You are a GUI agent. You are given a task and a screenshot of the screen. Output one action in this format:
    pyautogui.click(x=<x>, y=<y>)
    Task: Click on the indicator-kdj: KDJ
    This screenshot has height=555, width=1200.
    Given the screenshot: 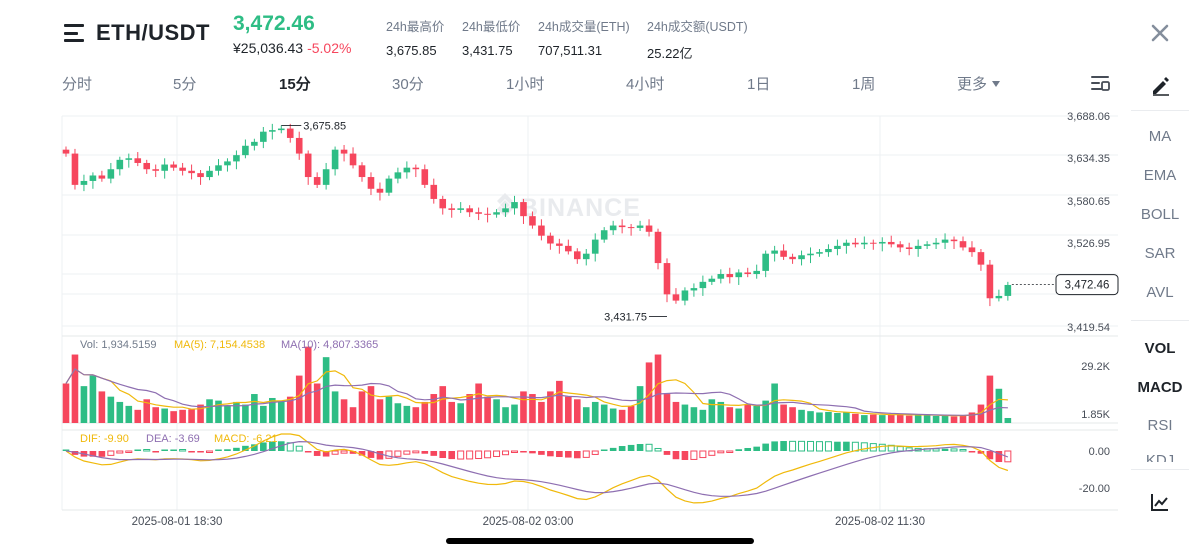 What is the action you would take?
    pyautogui.click(x=1160, y=458)
    